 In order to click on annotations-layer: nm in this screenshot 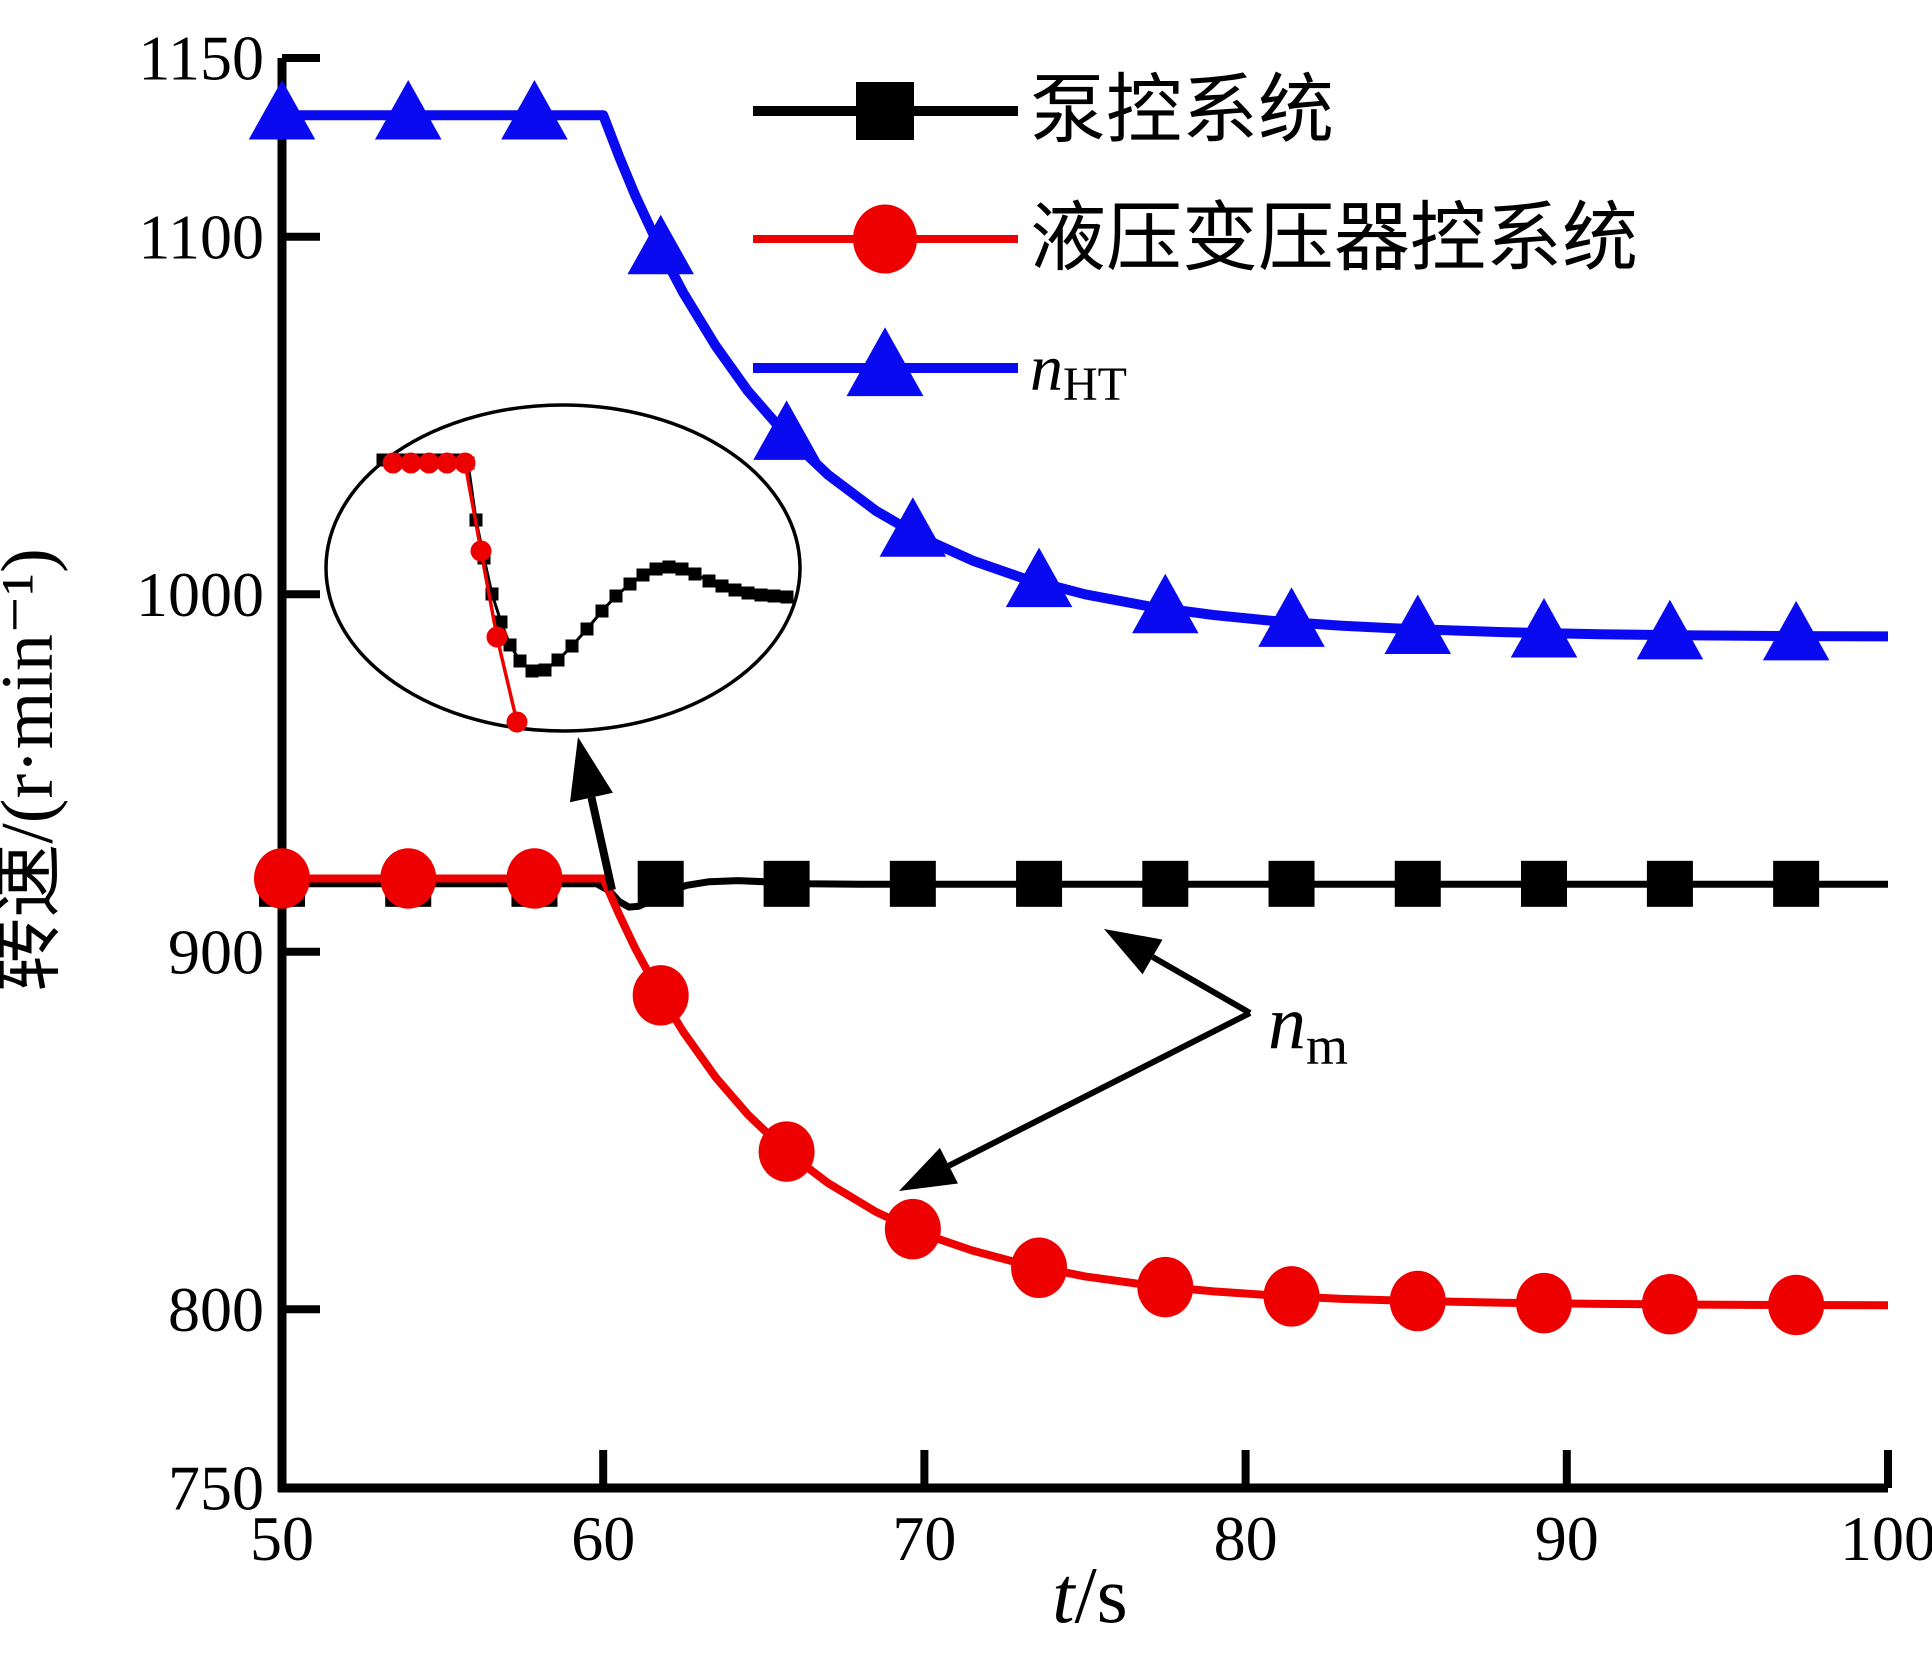, I will do `click(1123, 1060)`.